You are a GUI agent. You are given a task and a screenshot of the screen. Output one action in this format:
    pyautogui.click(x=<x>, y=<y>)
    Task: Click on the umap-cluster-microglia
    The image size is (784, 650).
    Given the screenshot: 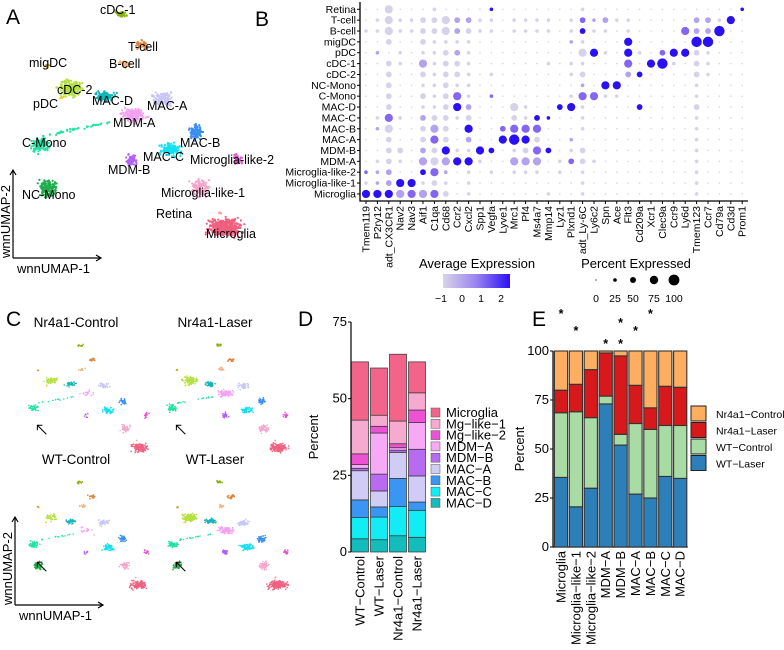 What is the action you would take?
    pyautogui.click(x=138, y=585)
    